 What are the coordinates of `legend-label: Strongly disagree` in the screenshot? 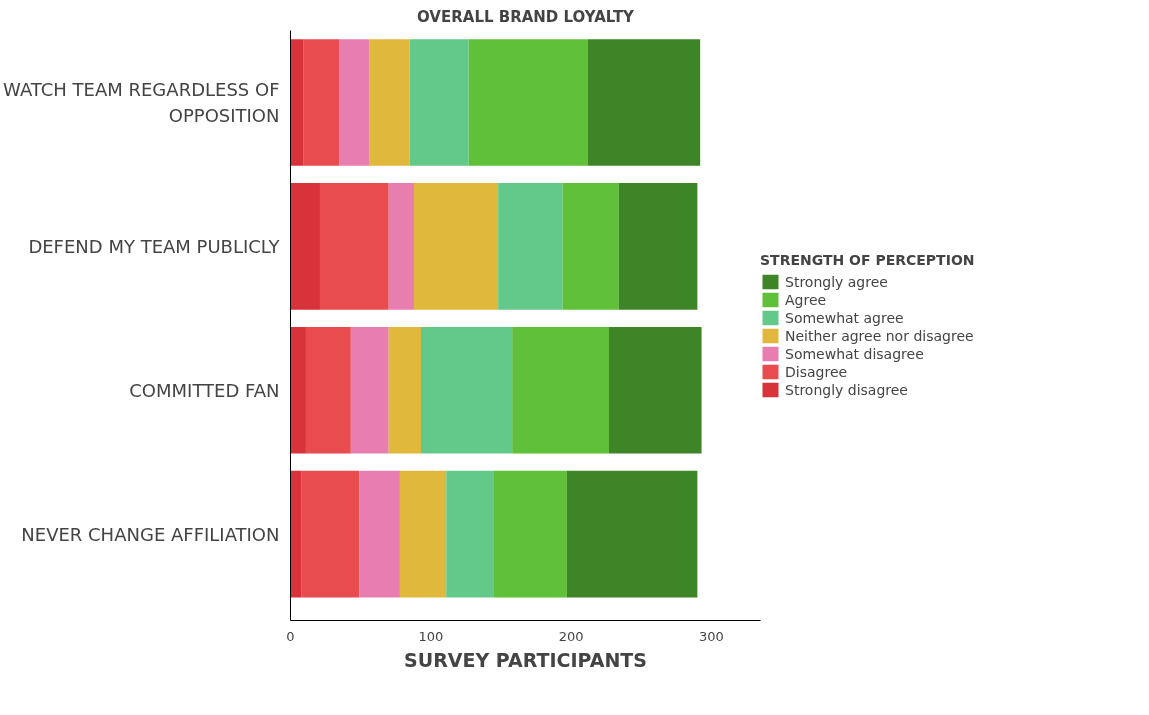 It's located at (846, 389).